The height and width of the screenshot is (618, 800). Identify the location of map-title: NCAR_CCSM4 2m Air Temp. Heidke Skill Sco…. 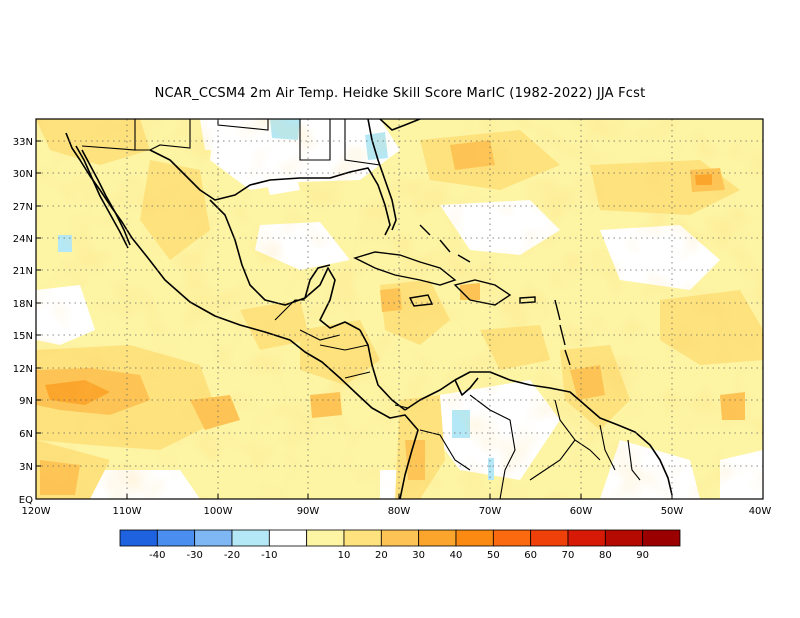
(400, 93).